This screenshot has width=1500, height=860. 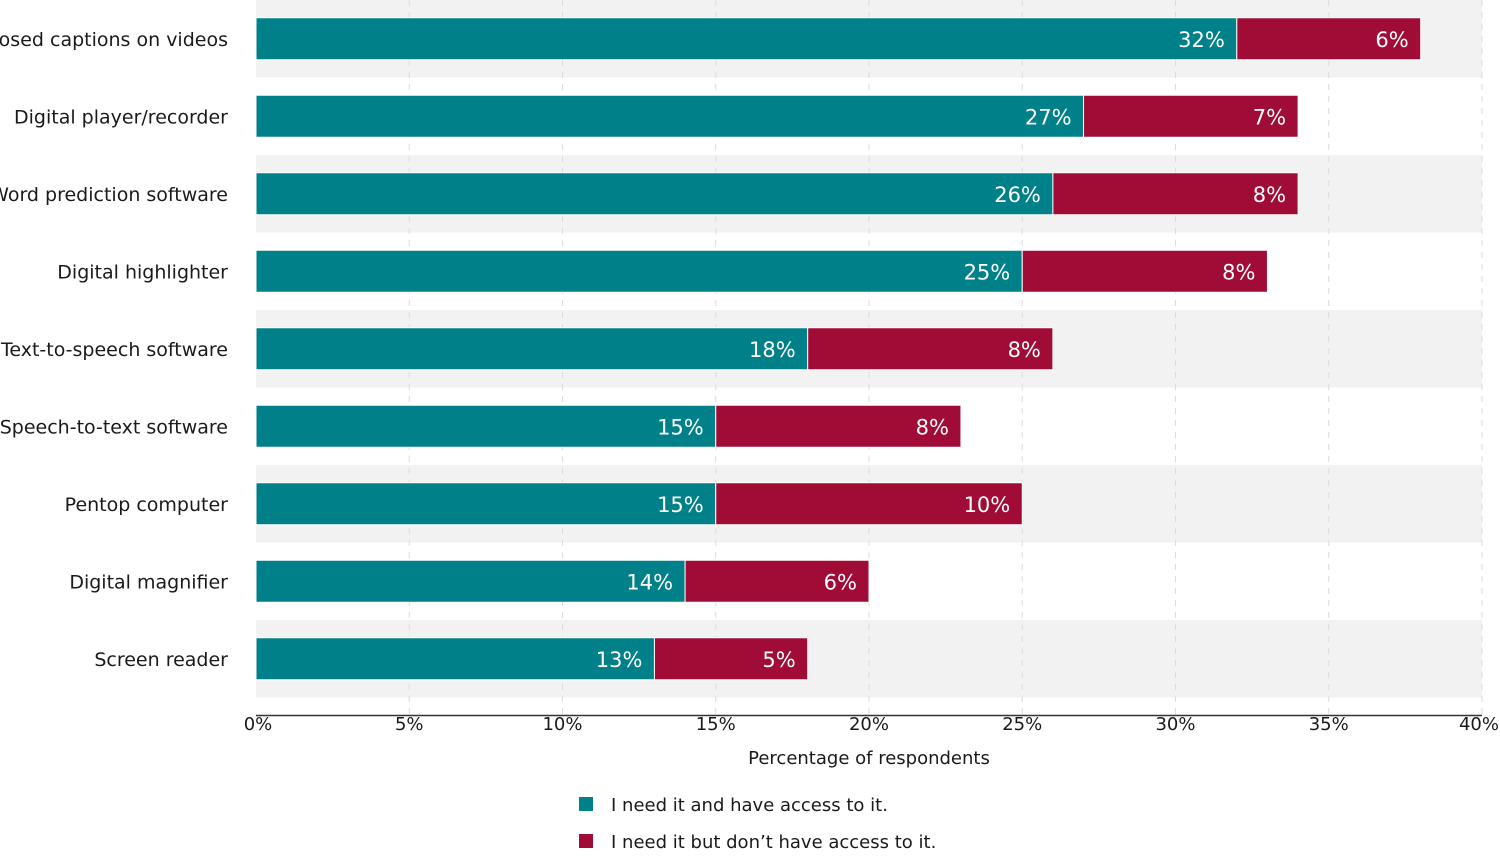 What do you see at coordinates (619, 660) in the screenshot?
I see `bar-label-screen-reader-series-0: 13%` at bounding box center [619, 660].